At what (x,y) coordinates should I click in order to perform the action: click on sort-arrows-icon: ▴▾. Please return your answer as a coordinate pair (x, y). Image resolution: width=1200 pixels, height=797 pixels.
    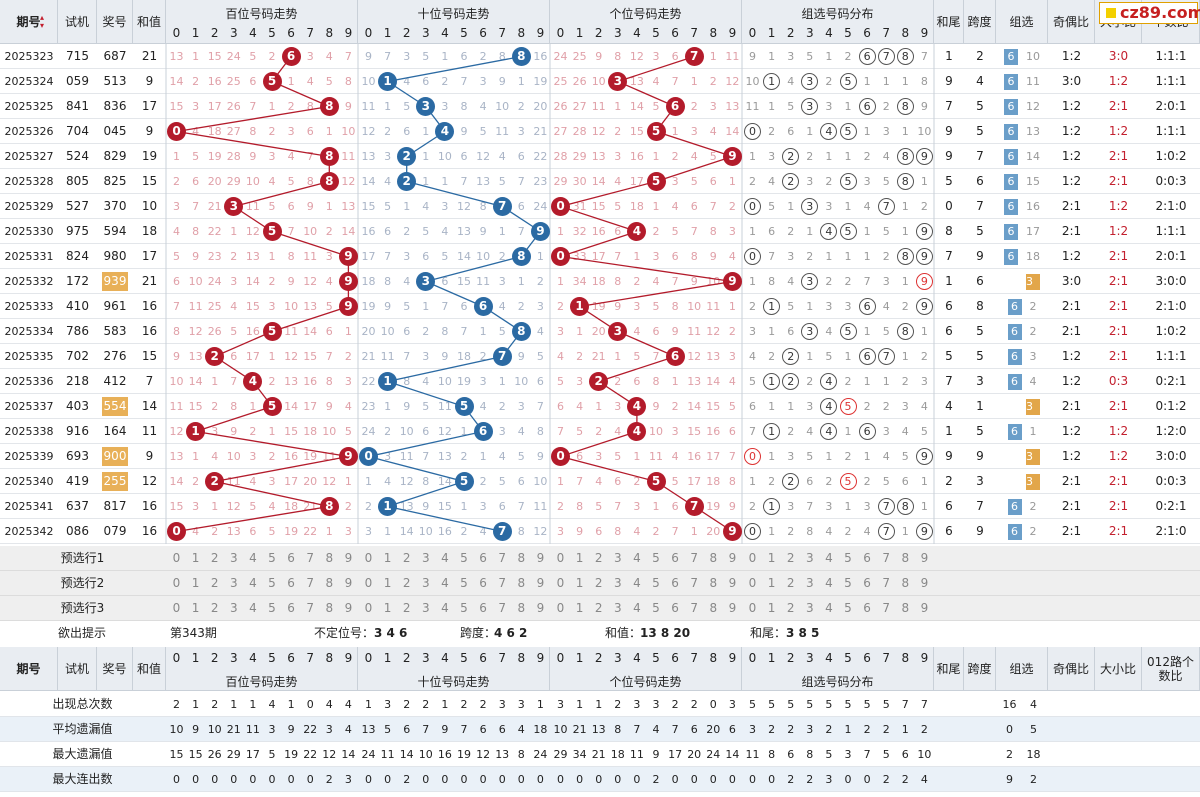
    Looking at the image, I should click on (42, 21).